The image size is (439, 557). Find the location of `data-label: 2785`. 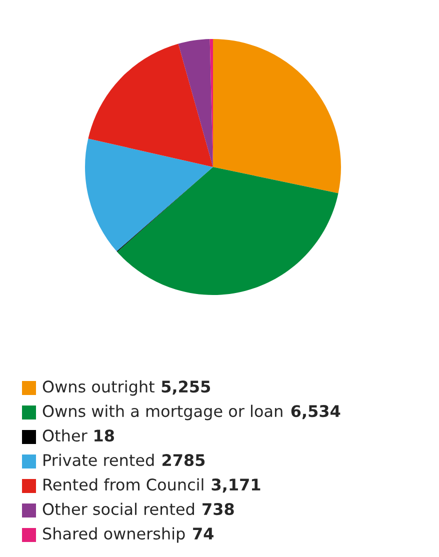

data-label: 2785 is located at coordinates (183, 460).